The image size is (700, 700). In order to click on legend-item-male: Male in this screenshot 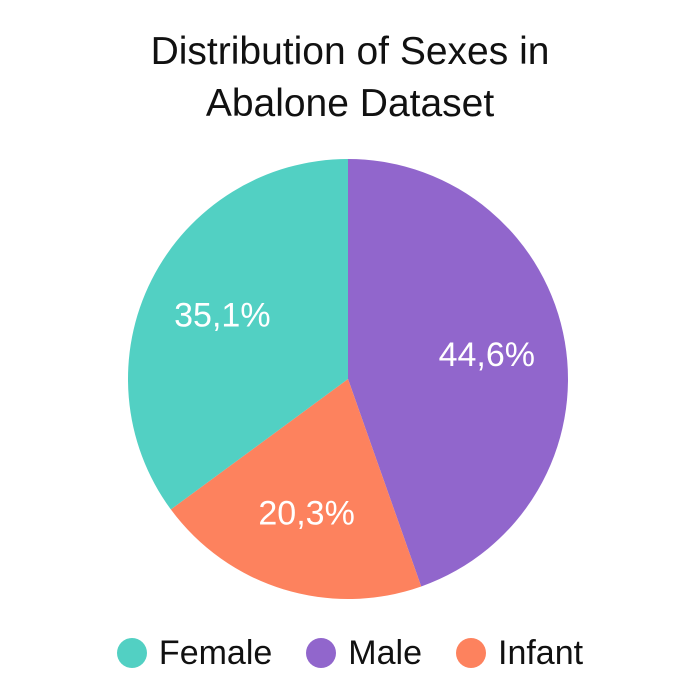, I will do `click(364, 653)`.